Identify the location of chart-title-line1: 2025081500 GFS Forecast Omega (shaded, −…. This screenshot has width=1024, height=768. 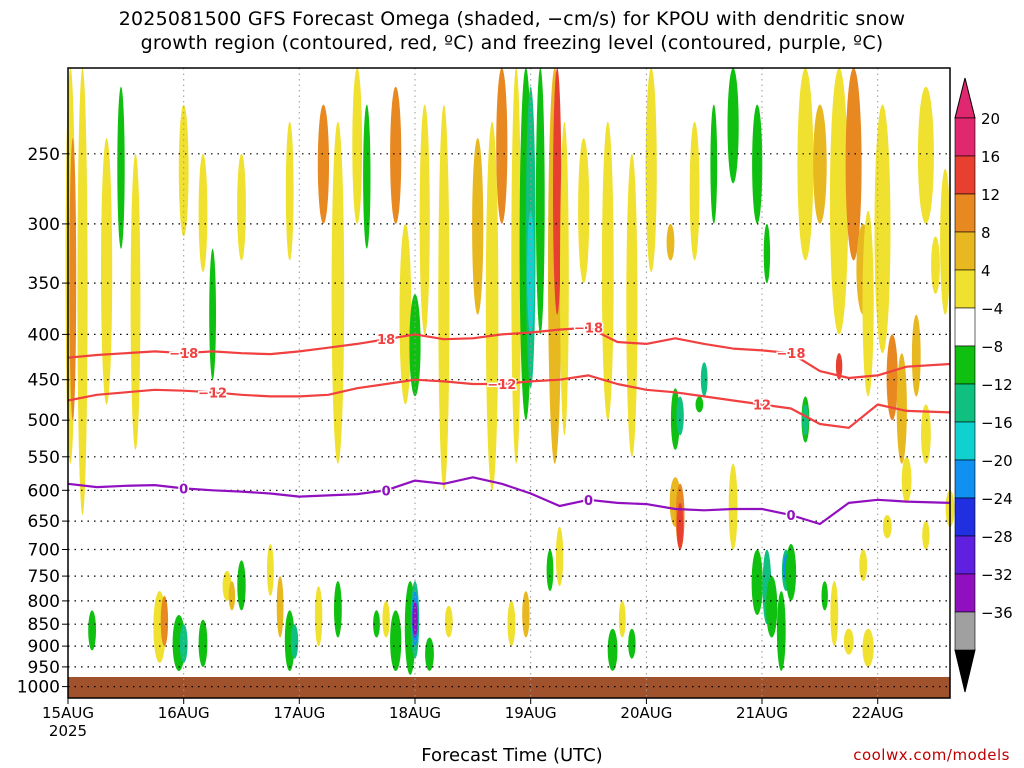
(512, 19).